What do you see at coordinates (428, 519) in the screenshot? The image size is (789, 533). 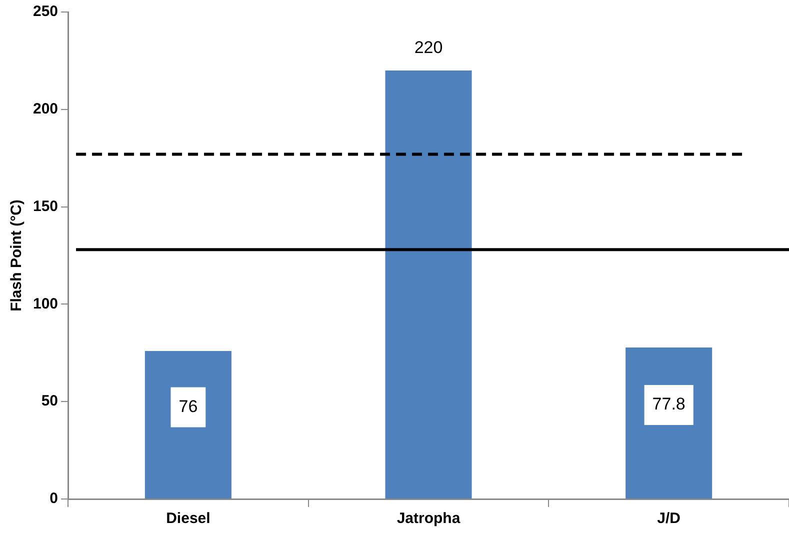 I see `x-tick-label: Jatropha` at bounding box center [428, 519].